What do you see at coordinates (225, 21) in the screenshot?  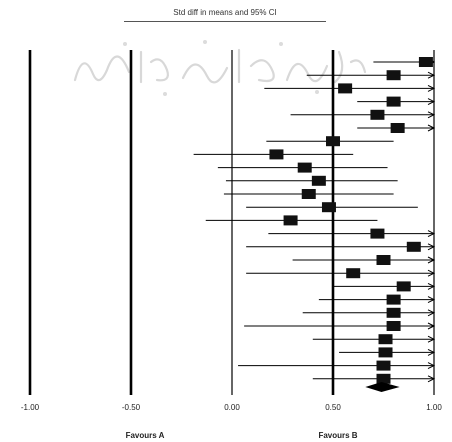 I see `title-underline` at bounding box center [225, 21].